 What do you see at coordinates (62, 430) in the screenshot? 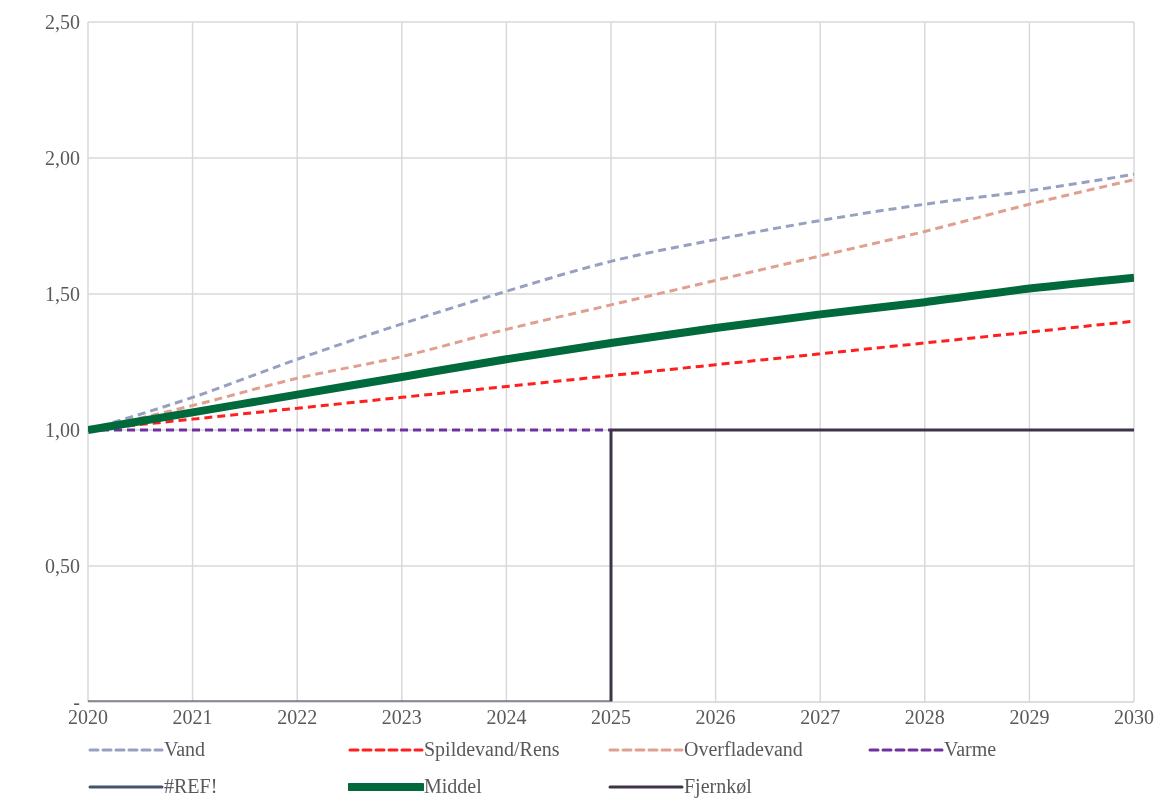
I see `y-tick-label: 1,00` at bounding box center [62, 430].